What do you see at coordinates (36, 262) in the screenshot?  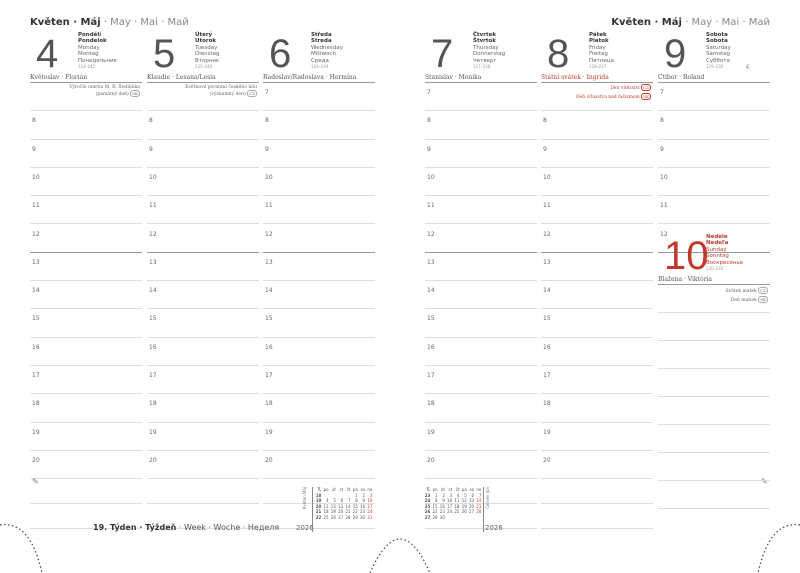 I see `hour-label: 13` at bounding box center [36, 262].